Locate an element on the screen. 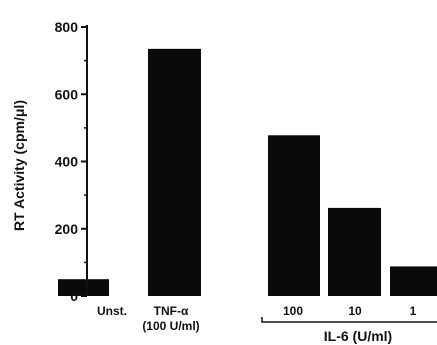 The height and width of the screenshot is (345, 437). x-tick-label-0: Unst. is located at coordinates (112, 311).